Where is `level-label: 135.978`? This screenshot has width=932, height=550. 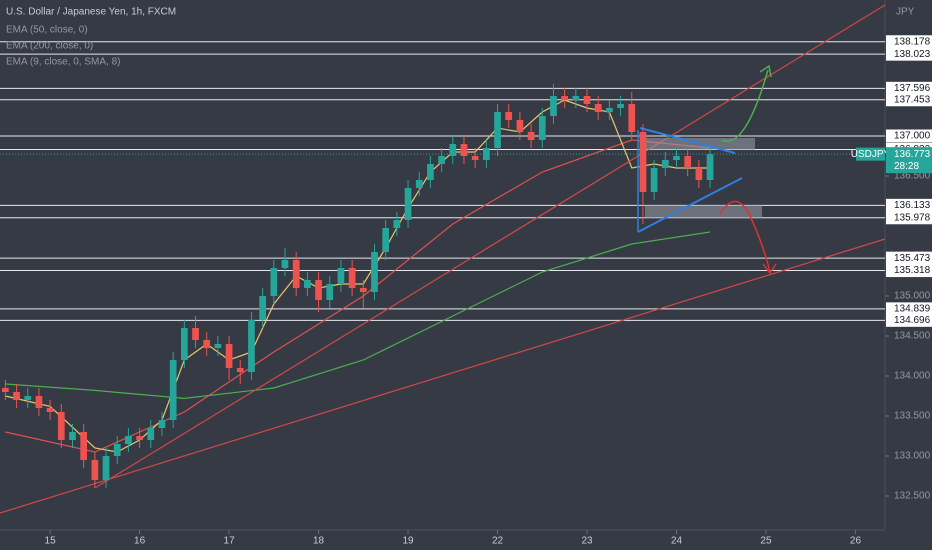 level-label: 135.978 is located at coordinates (912, 217).